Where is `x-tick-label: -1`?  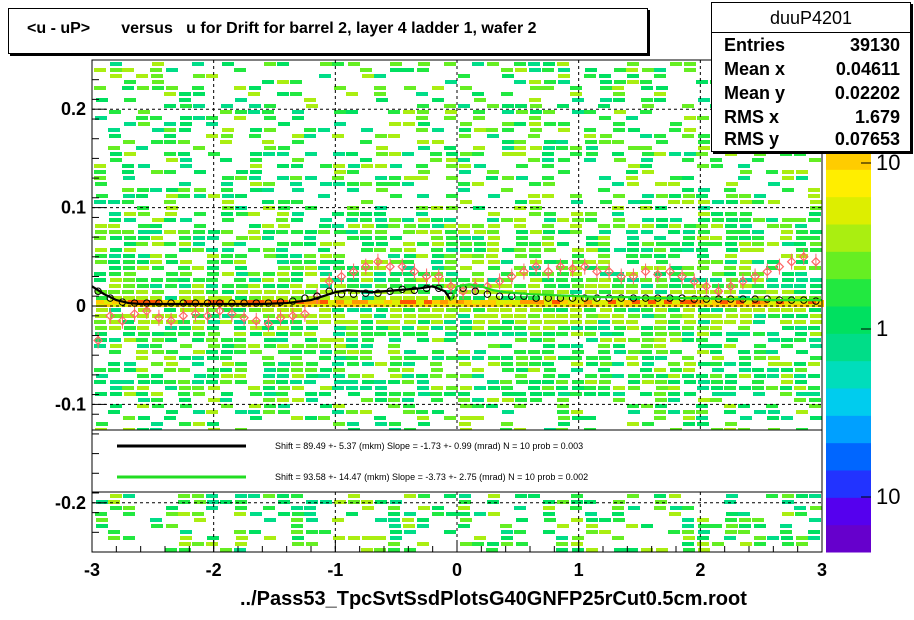 x-tick-label: -1 is located at coordinates (335, 570).